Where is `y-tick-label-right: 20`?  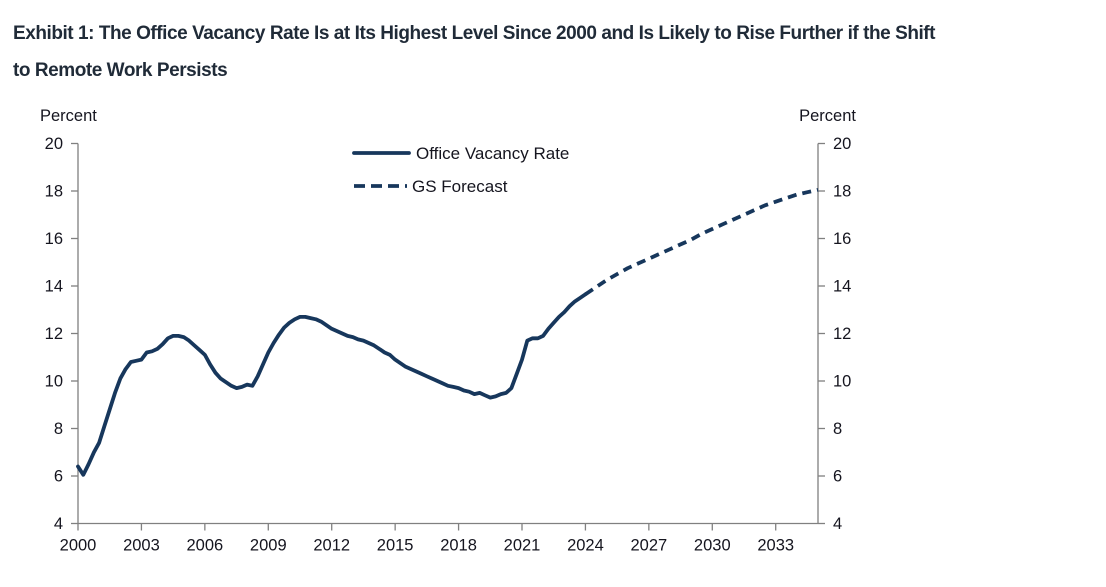
y-tick-label-right: 20 is located at coordinates (842, 144).